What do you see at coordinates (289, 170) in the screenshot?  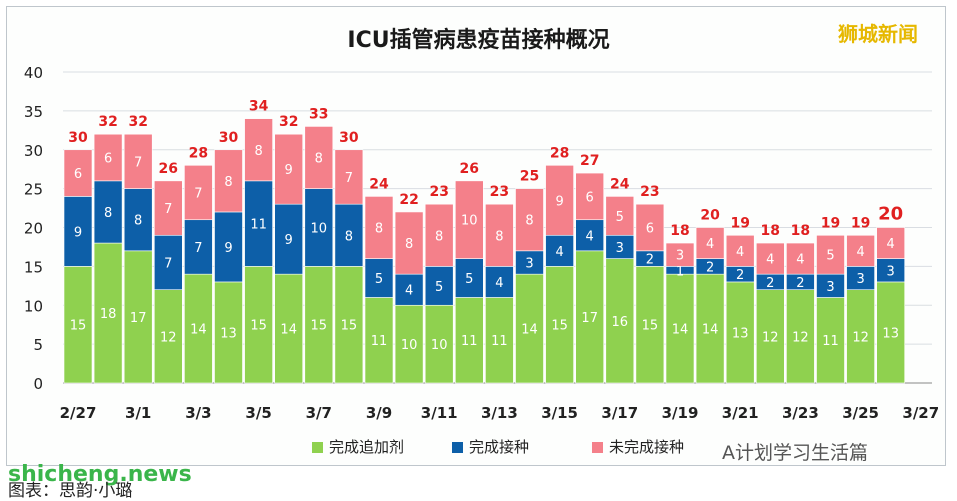 I see `data-label-unvaccinated: 9` at bounding box center [289, 170].